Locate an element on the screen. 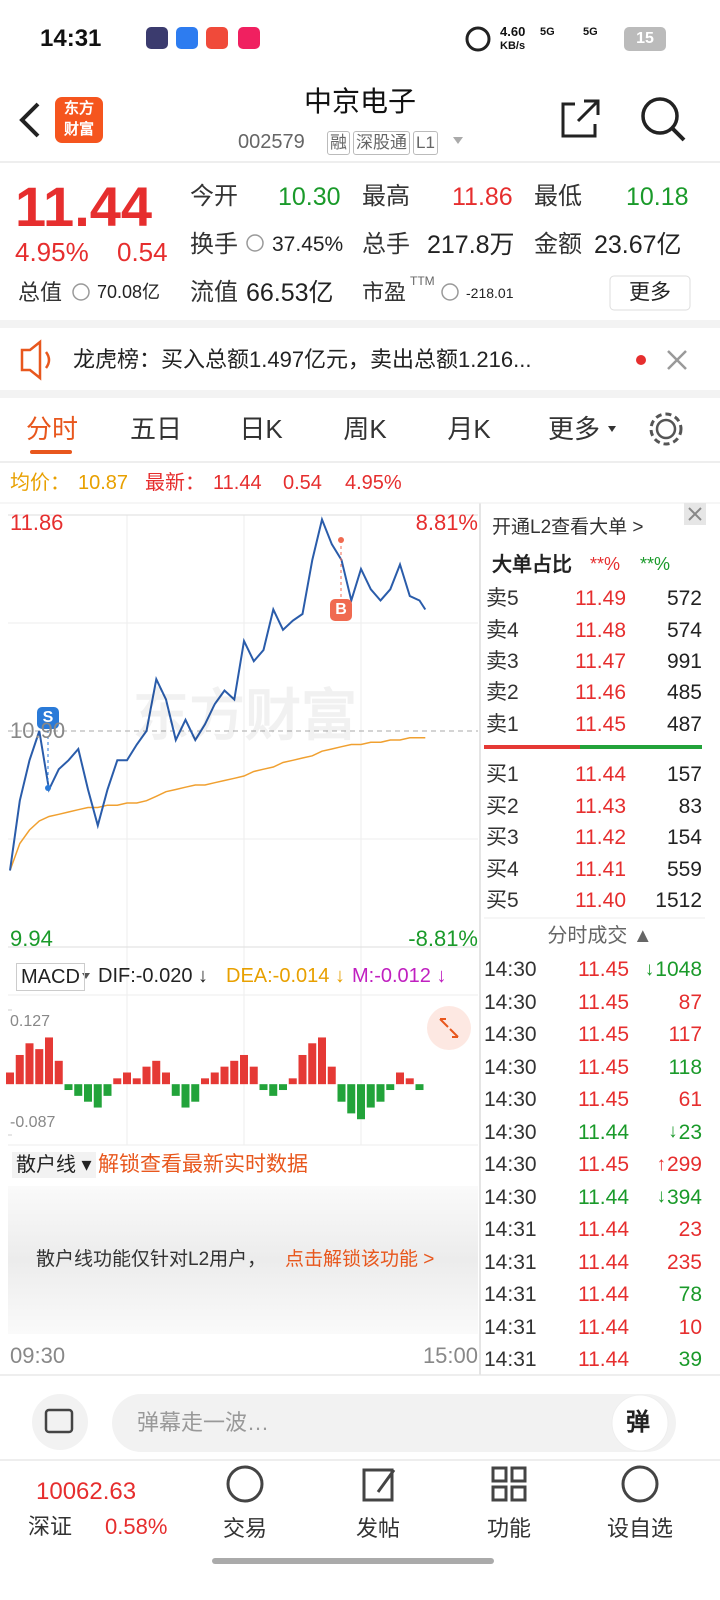  field-value: 70.08亿 is located at coordinates (129, 292).